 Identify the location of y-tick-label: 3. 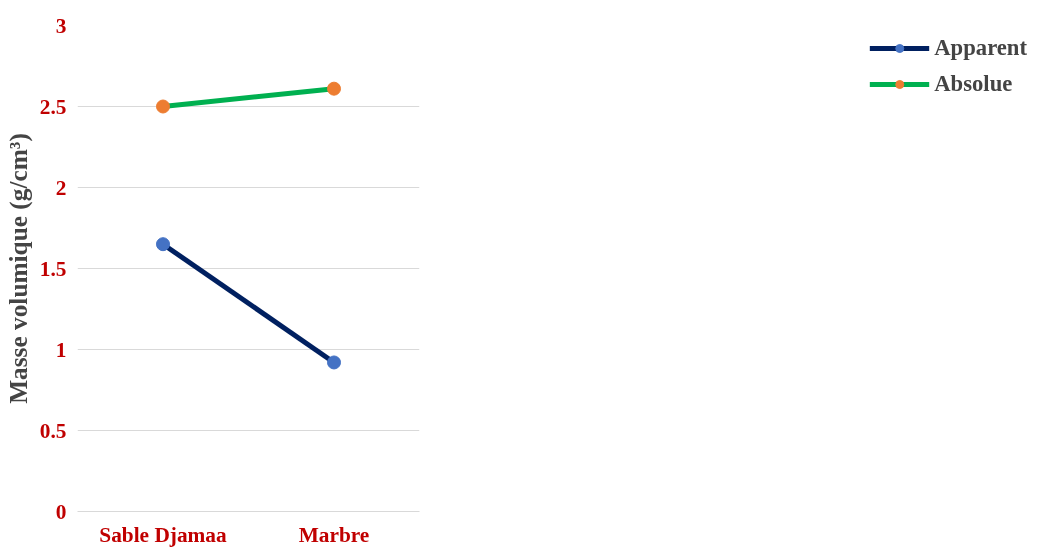
(61, 25).